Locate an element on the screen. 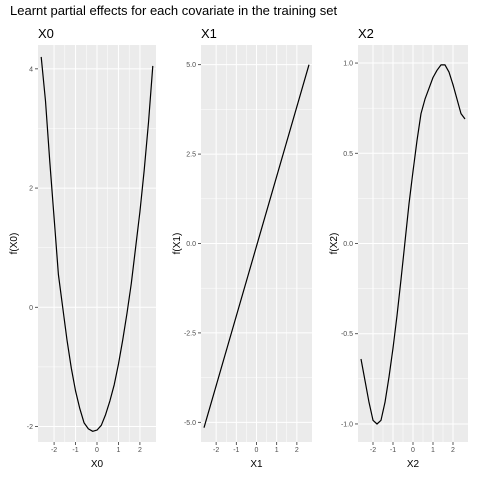 This screenshot has width=480, height=480. y-tick-label: -2.5 is located at coordinates (190, 333).